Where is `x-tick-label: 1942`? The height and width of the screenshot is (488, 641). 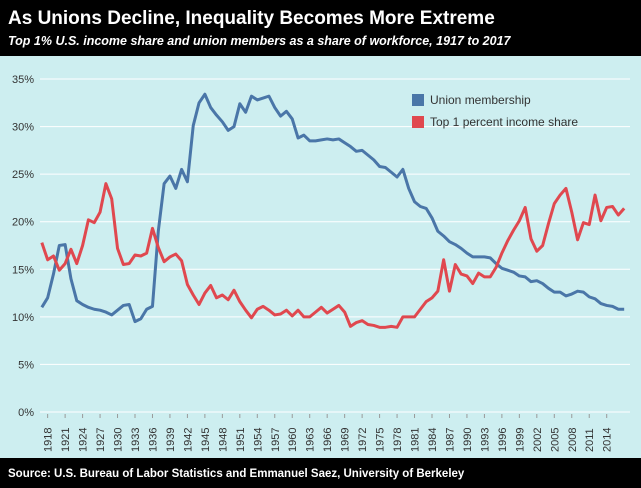
x-tick-label: 1942 is located at coordinates (188, 440).